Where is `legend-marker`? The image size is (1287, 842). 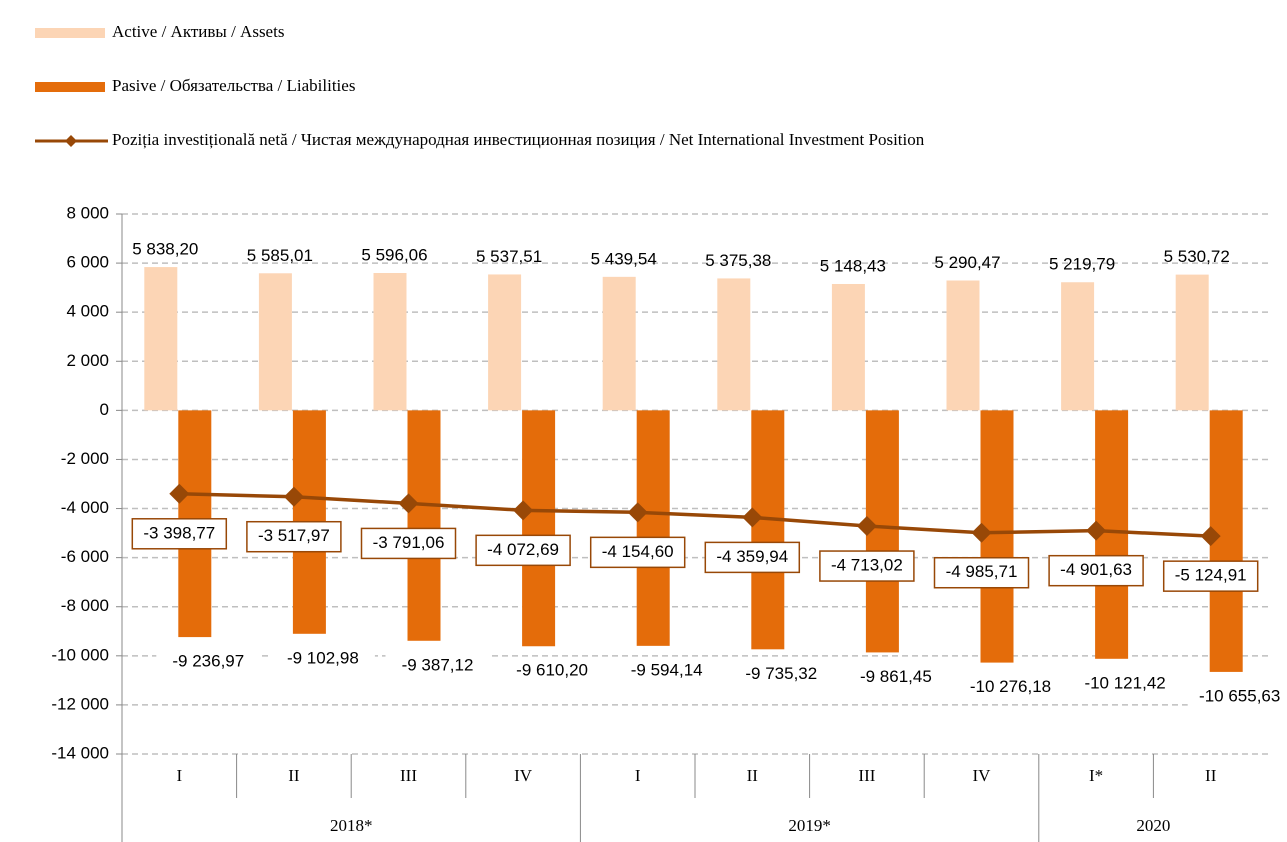
legend-marker is located at coordinates (71, 141).